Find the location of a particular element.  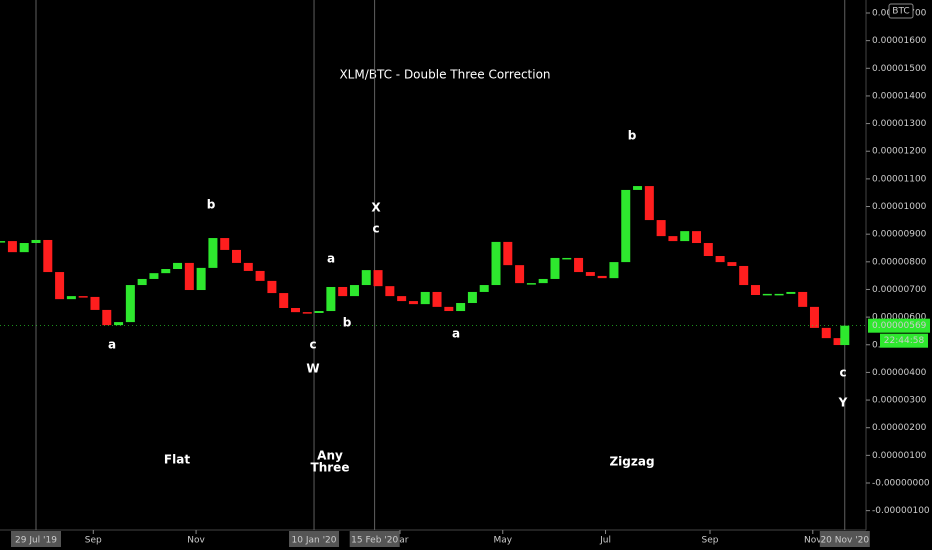

y-tick-label: 0.00001300 is located at coordinates (899, 124).